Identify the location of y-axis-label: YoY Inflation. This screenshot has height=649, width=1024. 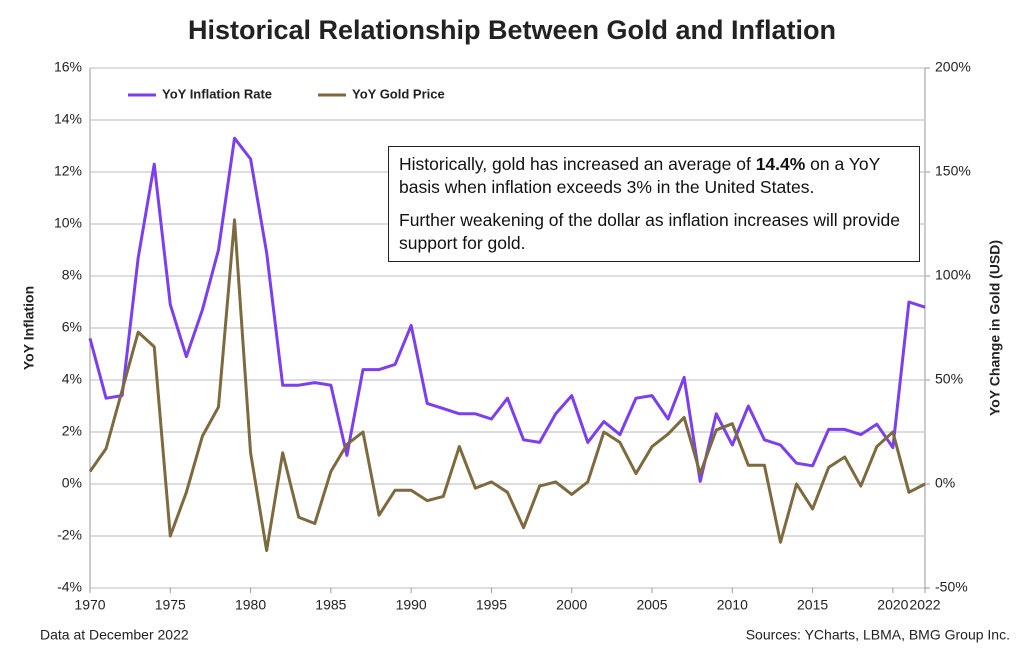
(29, 328).